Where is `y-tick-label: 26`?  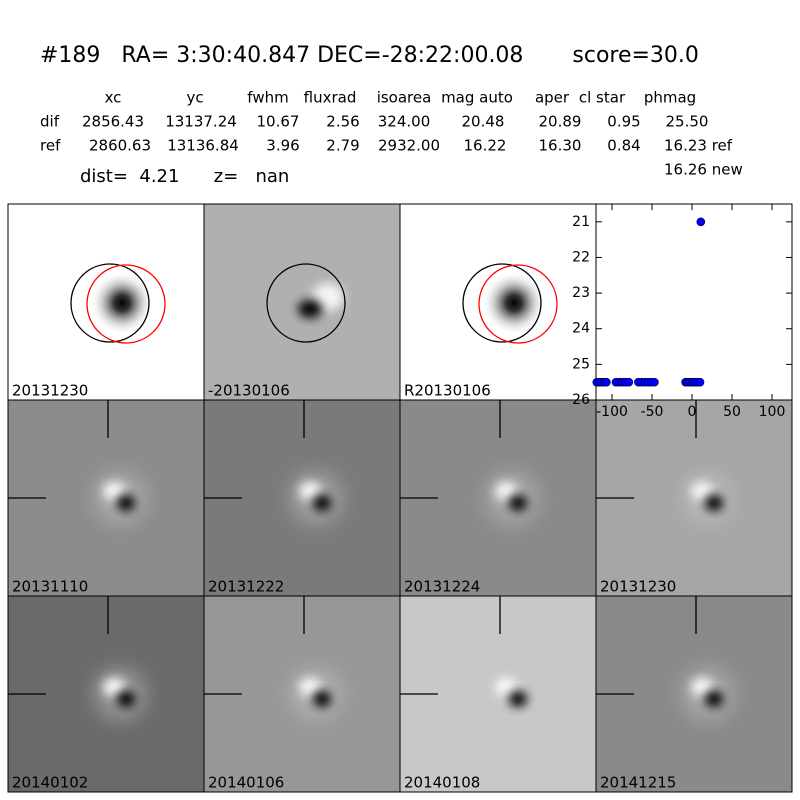
y-tick-label: 26 is located at coordinates (581, 400).